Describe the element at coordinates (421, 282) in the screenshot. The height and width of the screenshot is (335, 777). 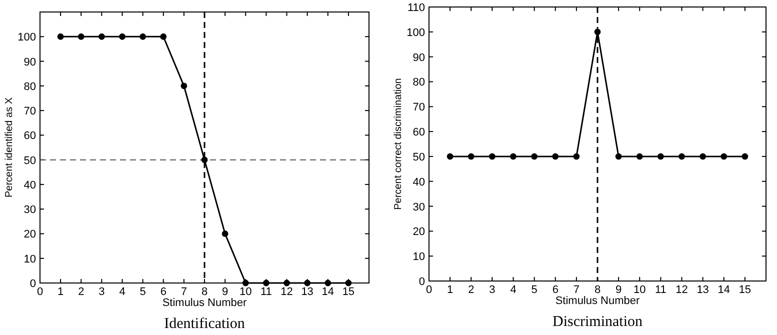
I see `y-tick-label: 0` at that location.